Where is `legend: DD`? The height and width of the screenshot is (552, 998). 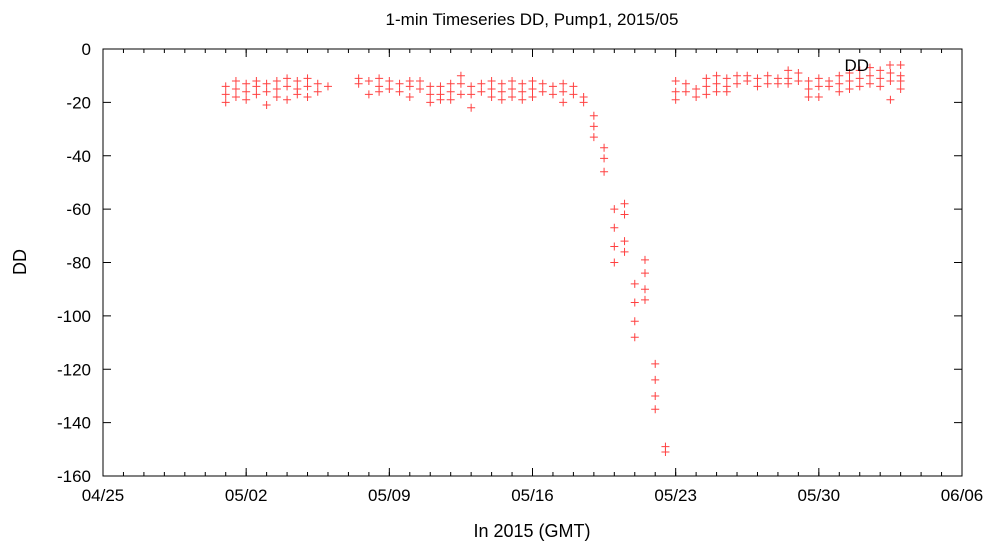
legend: DD is located at coordinates (869, 65).